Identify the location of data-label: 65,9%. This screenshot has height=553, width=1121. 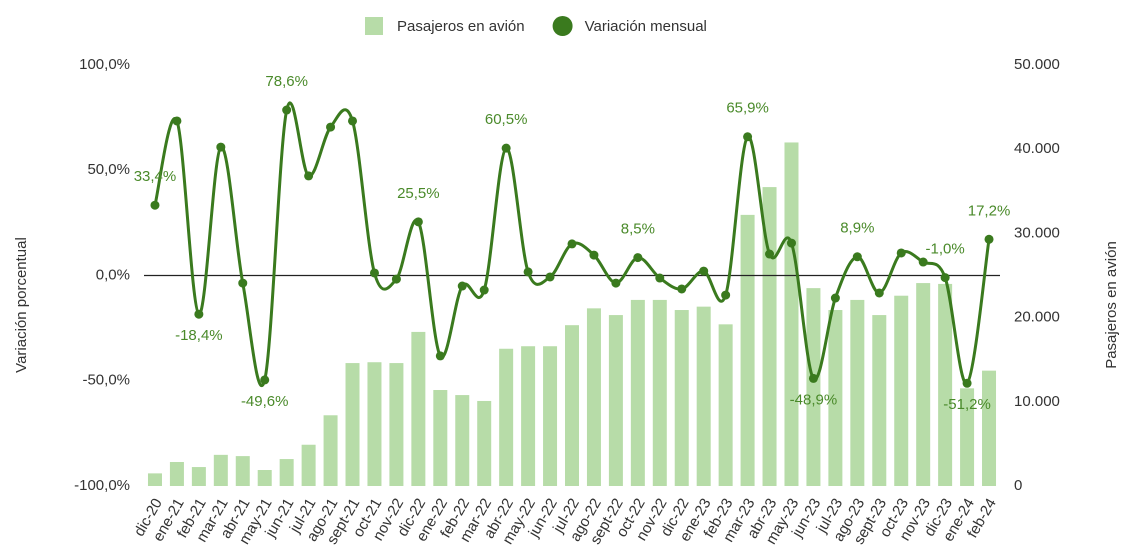
(747, 108).